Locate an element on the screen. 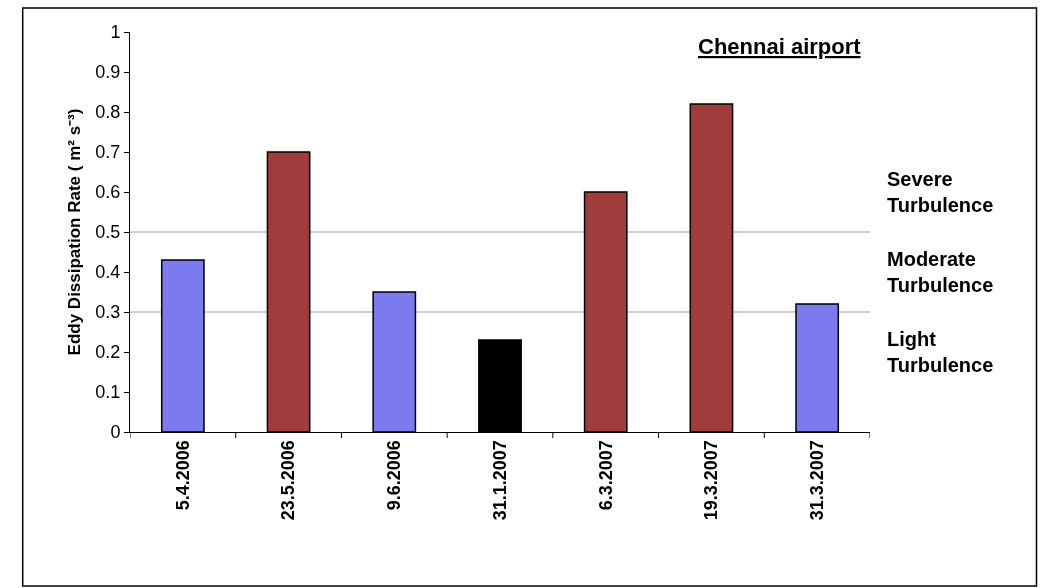 The image size is (1058, 588). x-tick-label: 31.3.2007 is located at coordinates (816, 480).